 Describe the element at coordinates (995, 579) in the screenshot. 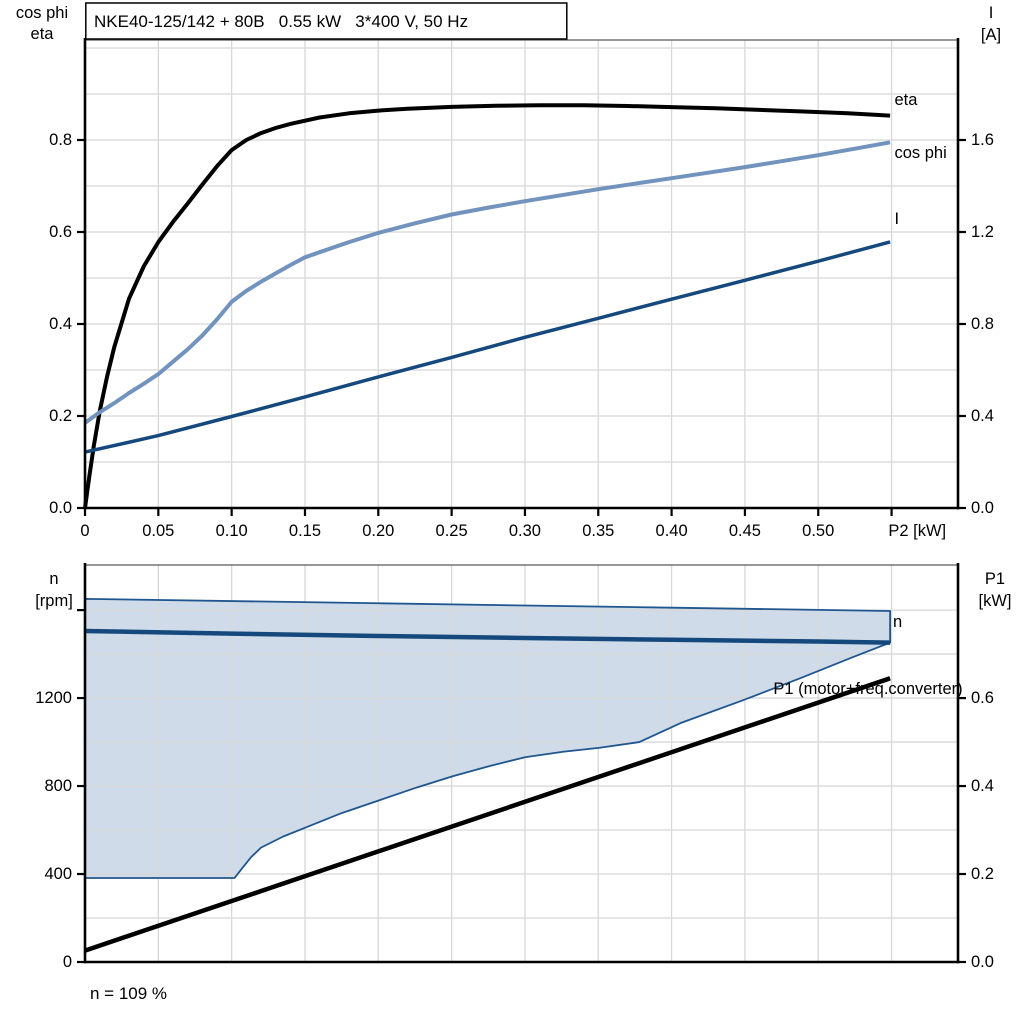

I see `right-axis-unit-label: P1` at that location.